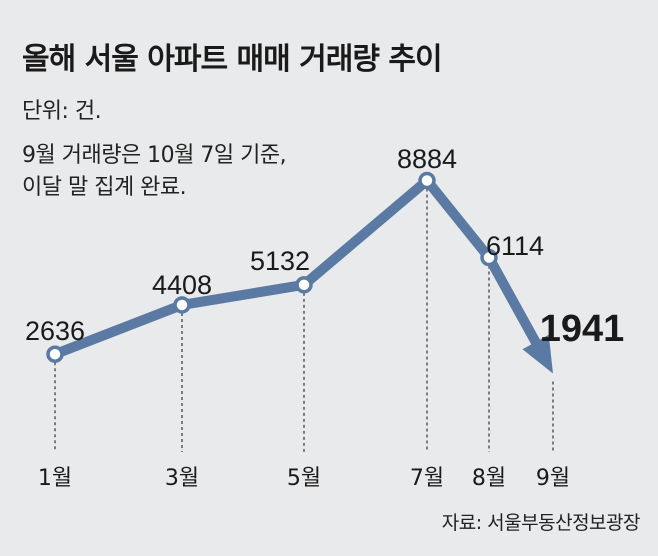 The image size is (658, 556). I want to click on x-tick-label-4: 7월, so click(427, 478).